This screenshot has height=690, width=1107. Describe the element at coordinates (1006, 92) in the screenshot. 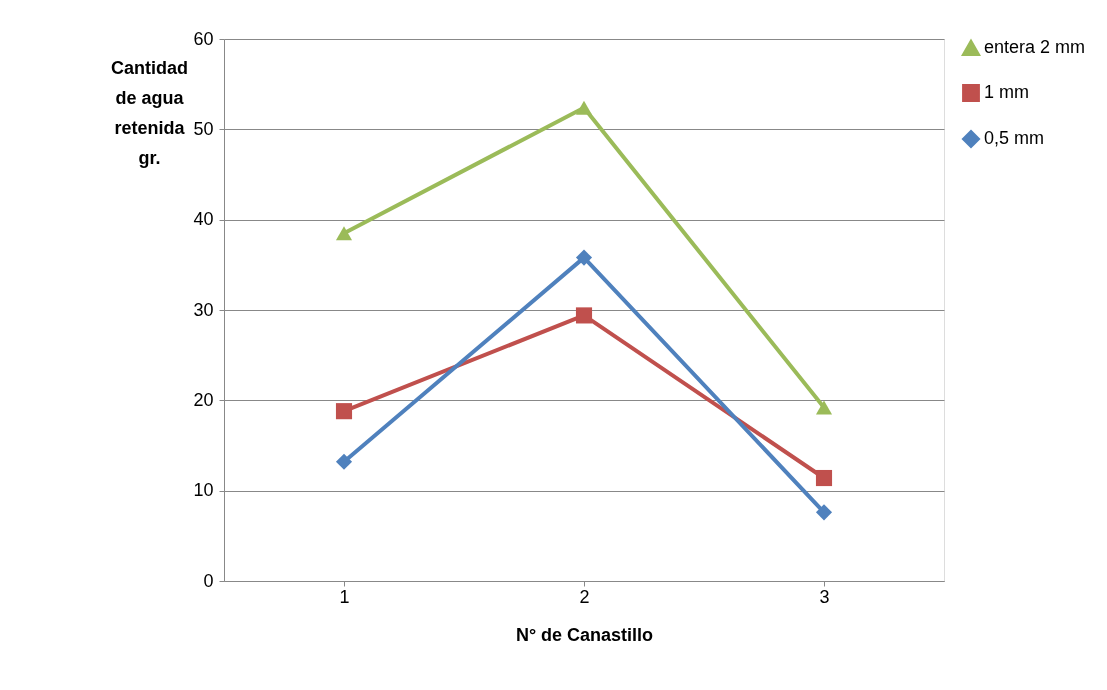

I see `legend-label: 1 mm` at that location.